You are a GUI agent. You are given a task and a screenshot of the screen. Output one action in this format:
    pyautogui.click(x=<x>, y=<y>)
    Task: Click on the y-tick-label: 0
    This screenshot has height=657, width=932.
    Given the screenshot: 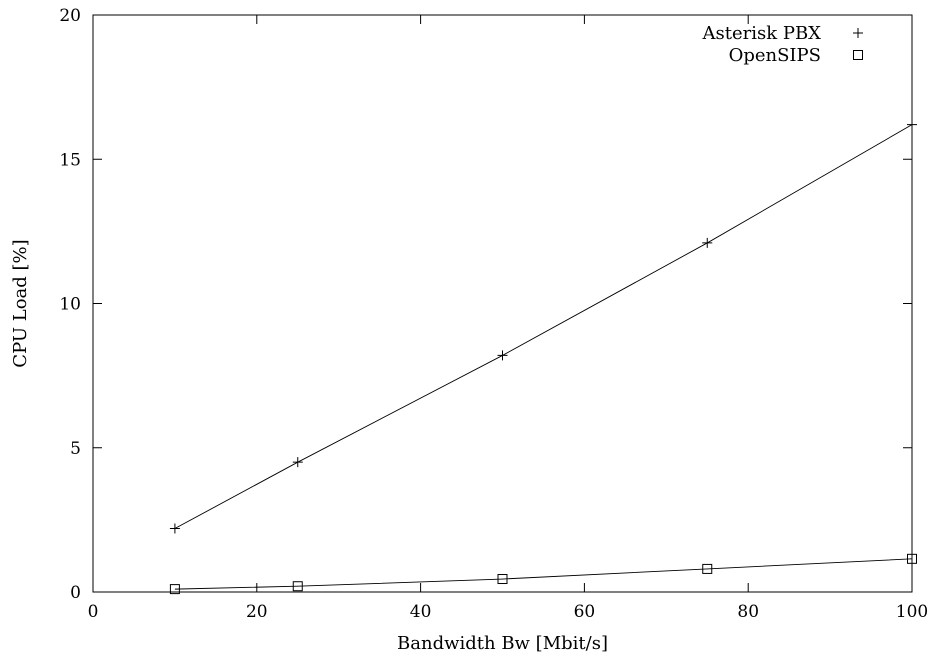 What is the action you would take?
    pyautogui.click(x=75, y=593)
    